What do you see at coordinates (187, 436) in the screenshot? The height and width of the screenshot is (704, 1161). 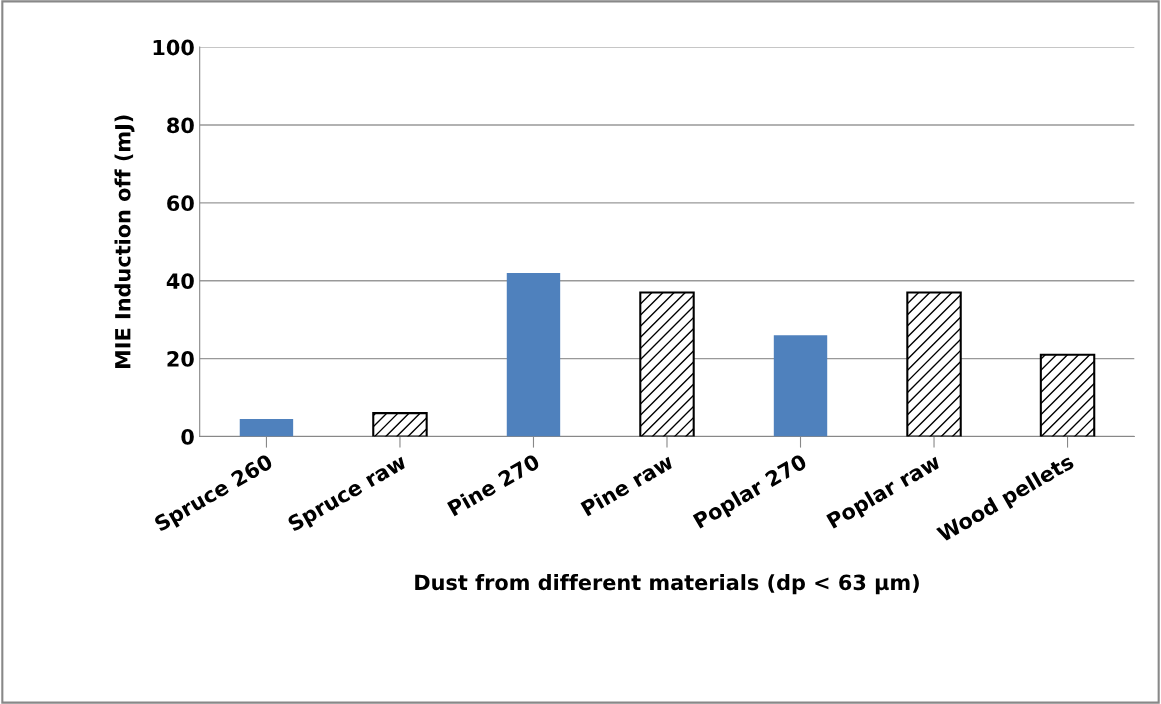 I see `y-tick-label: 0` at bounding box center [187, 436].